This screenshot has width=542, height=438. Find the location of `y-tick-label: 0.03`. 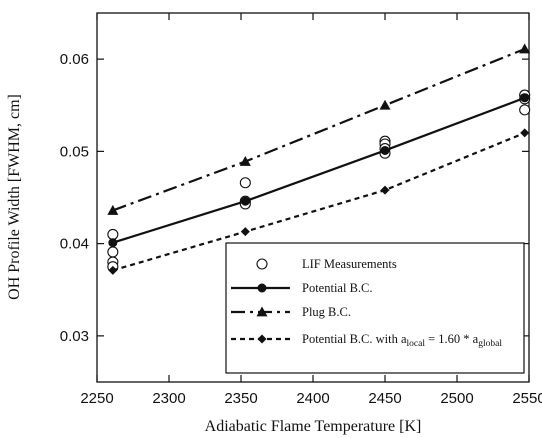

y-tick-label: 0.03 is located at coordinates (74, 336).